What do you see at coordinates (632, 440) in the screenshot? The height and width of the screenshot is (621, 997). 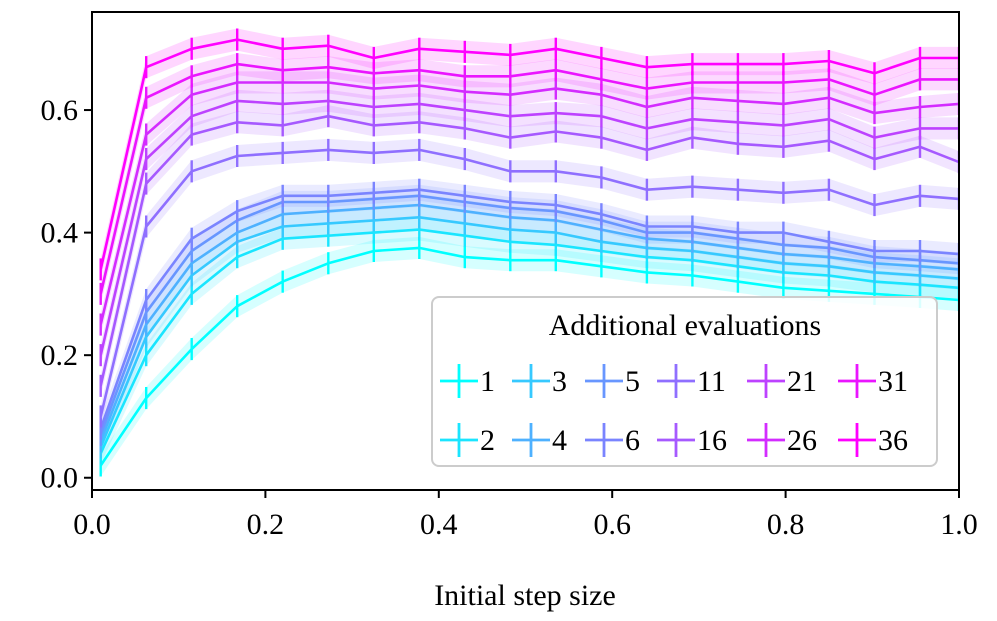 I see `legend-label-6: 6` at bounding box center [632, 440].